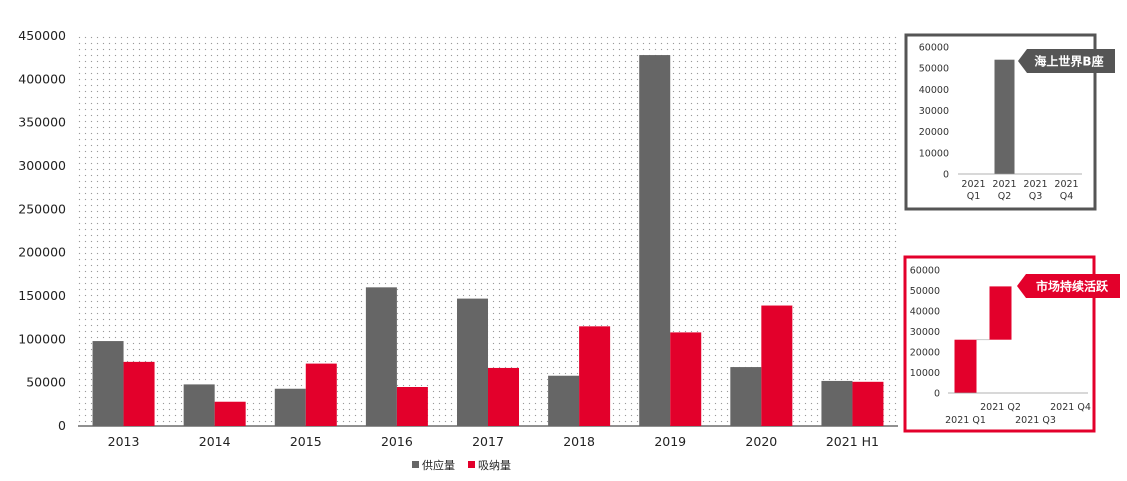 The width and height of the screenshot is (1127, 481). Describe the element at coordinates (438, 465) in the screenshot. I see `legend-label-supply: 供应量` at that location.